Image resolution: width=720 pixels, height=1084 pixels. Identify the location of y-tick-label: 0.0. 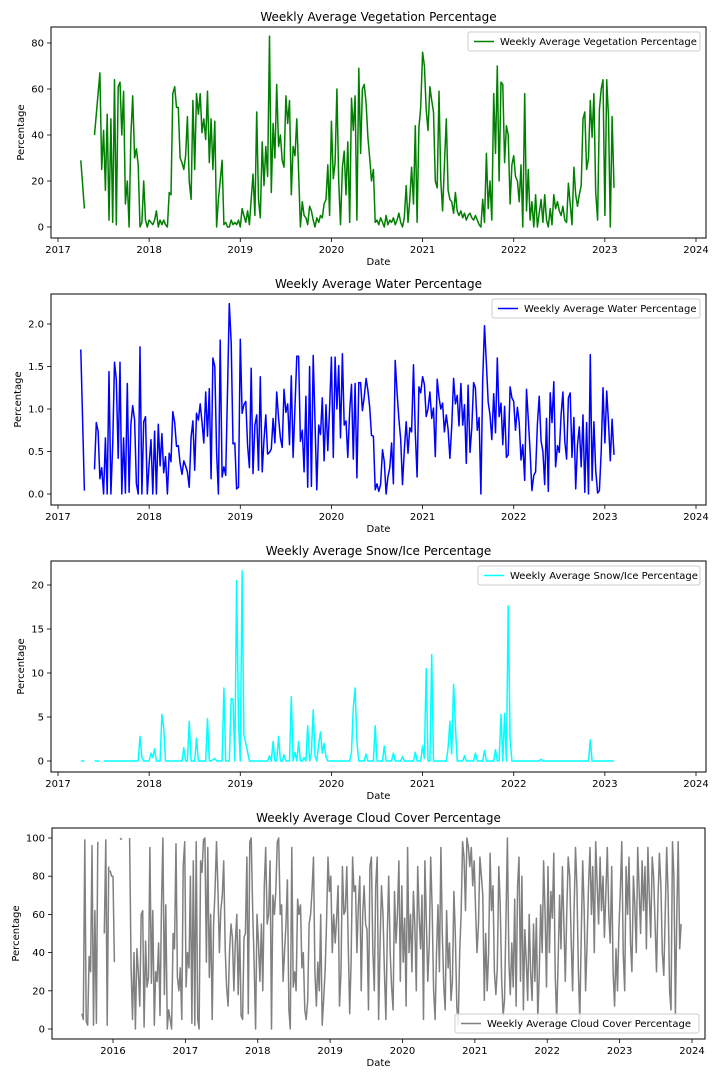
(36, 495).